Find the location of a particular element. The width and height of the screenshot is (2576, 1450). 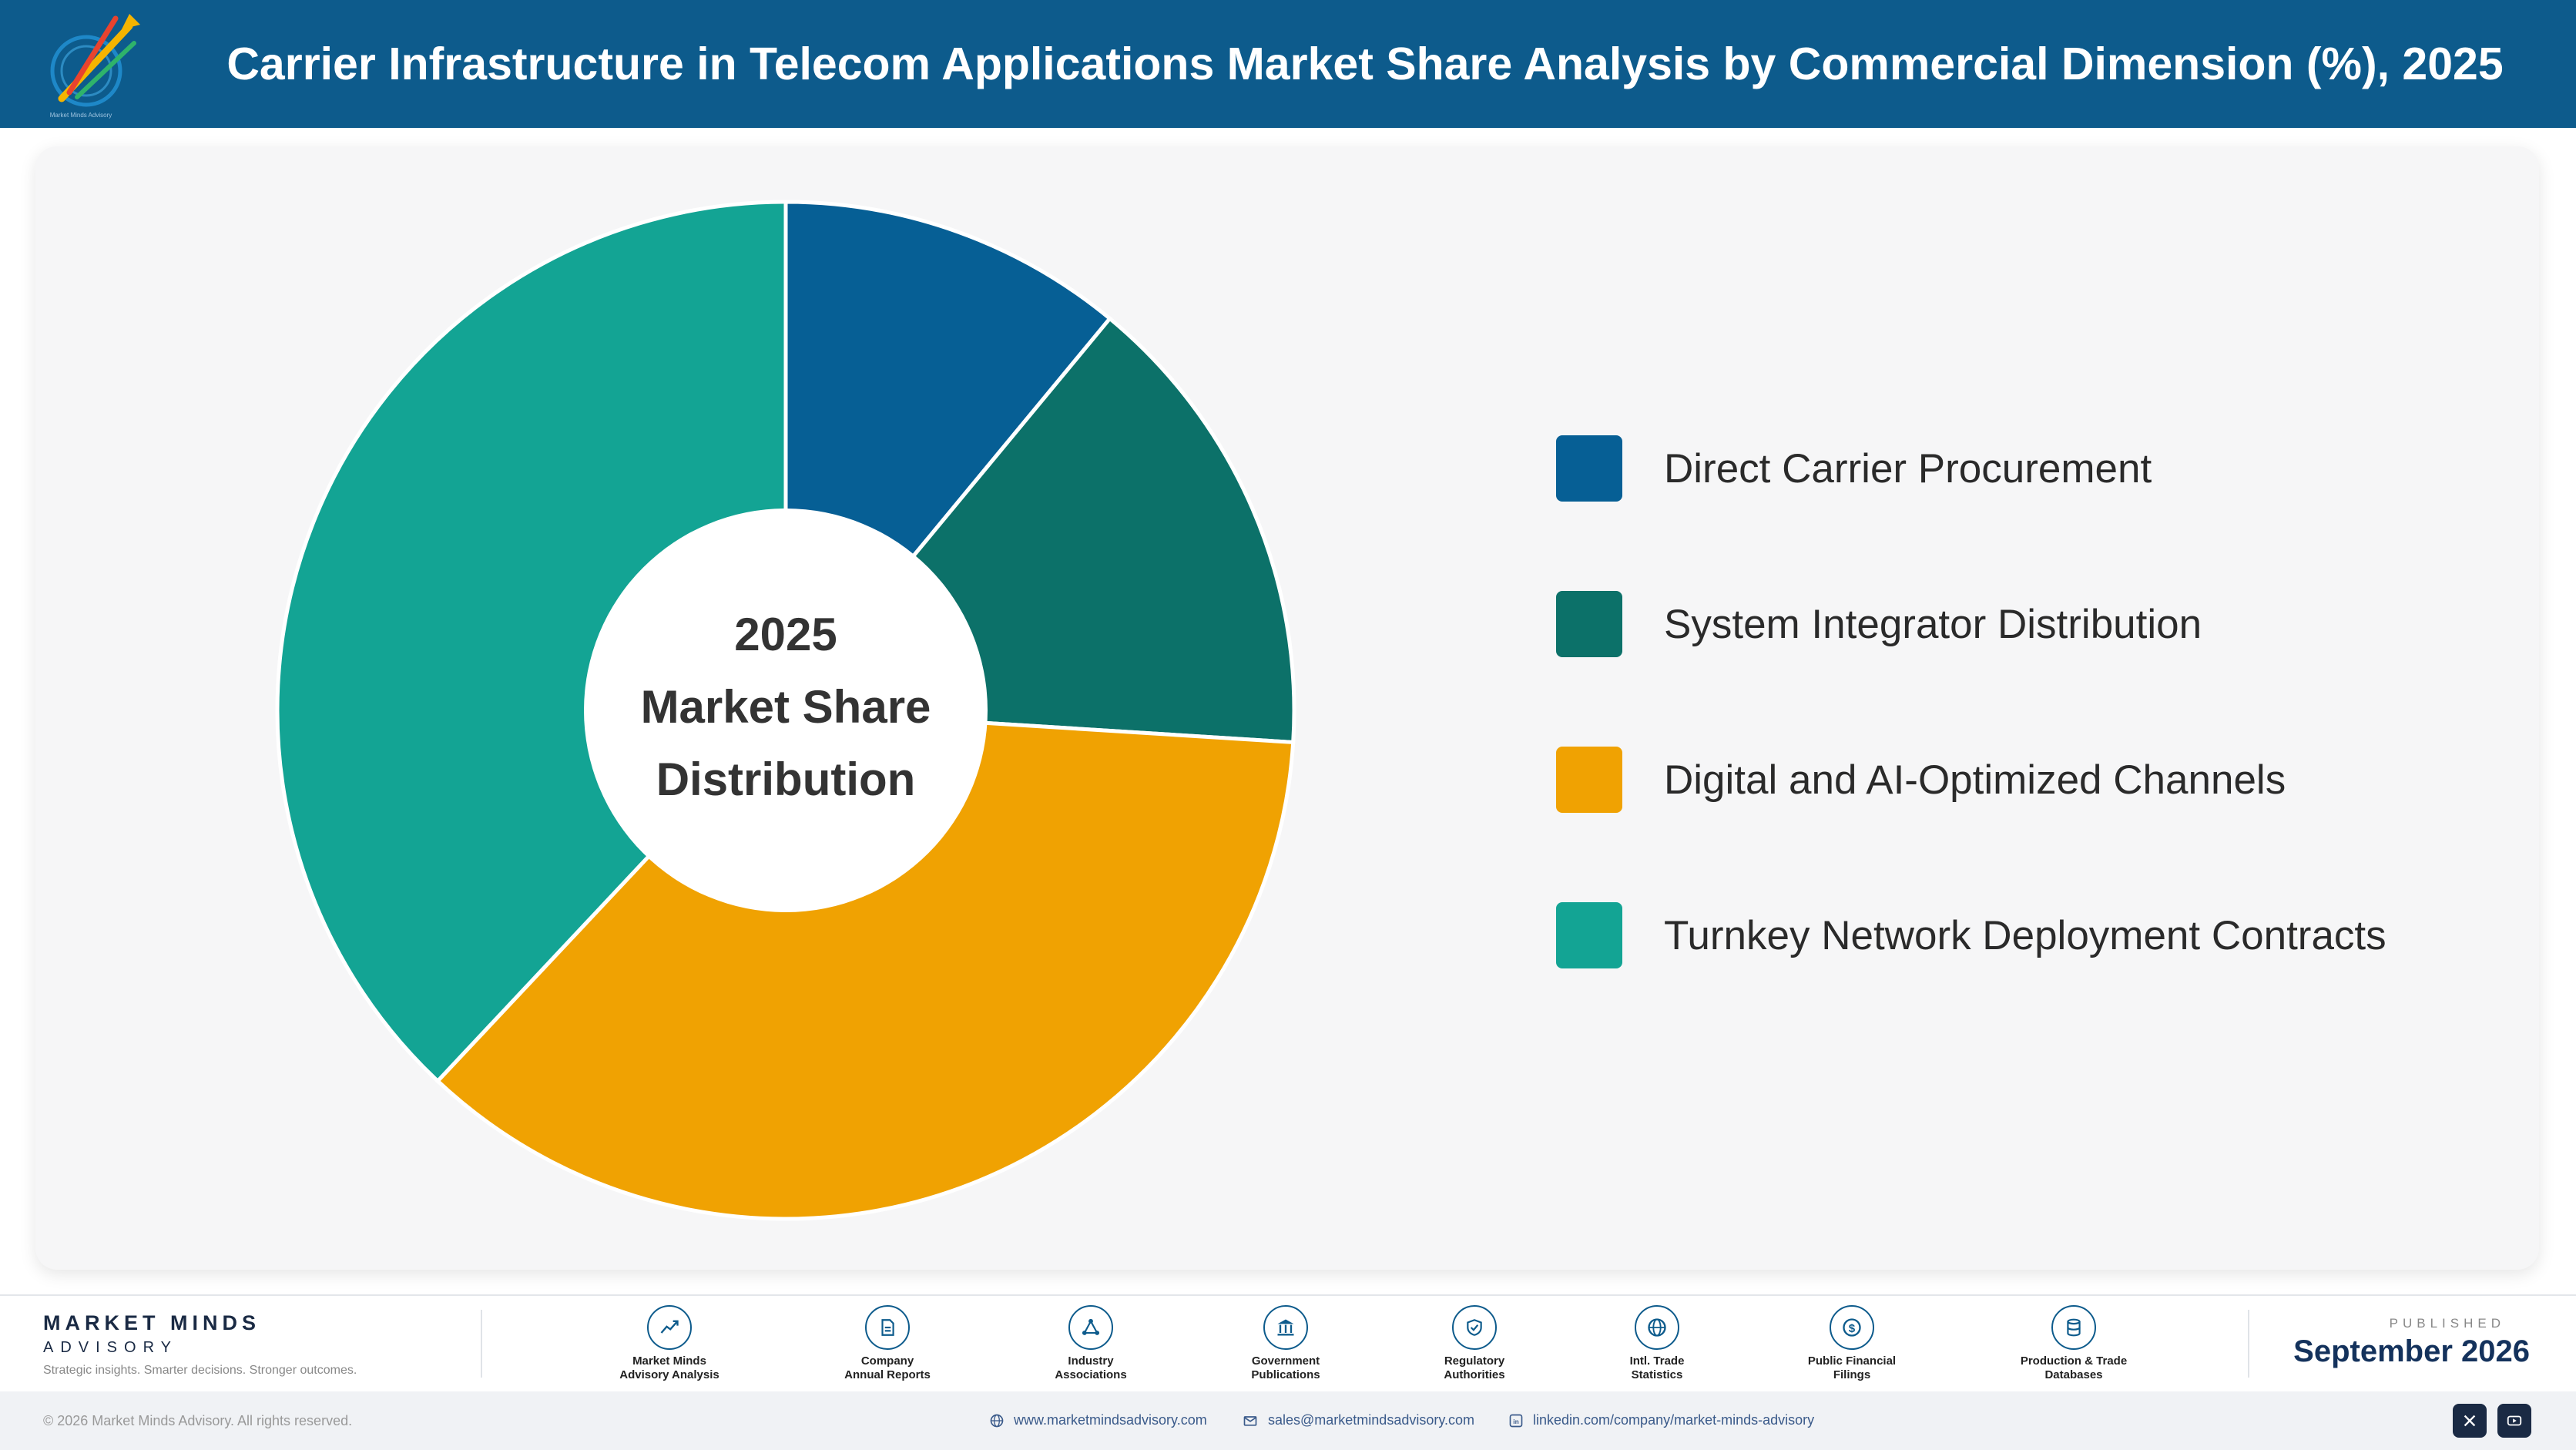

donut-center-label-line: Distribution is located at coordinates (786, 779).